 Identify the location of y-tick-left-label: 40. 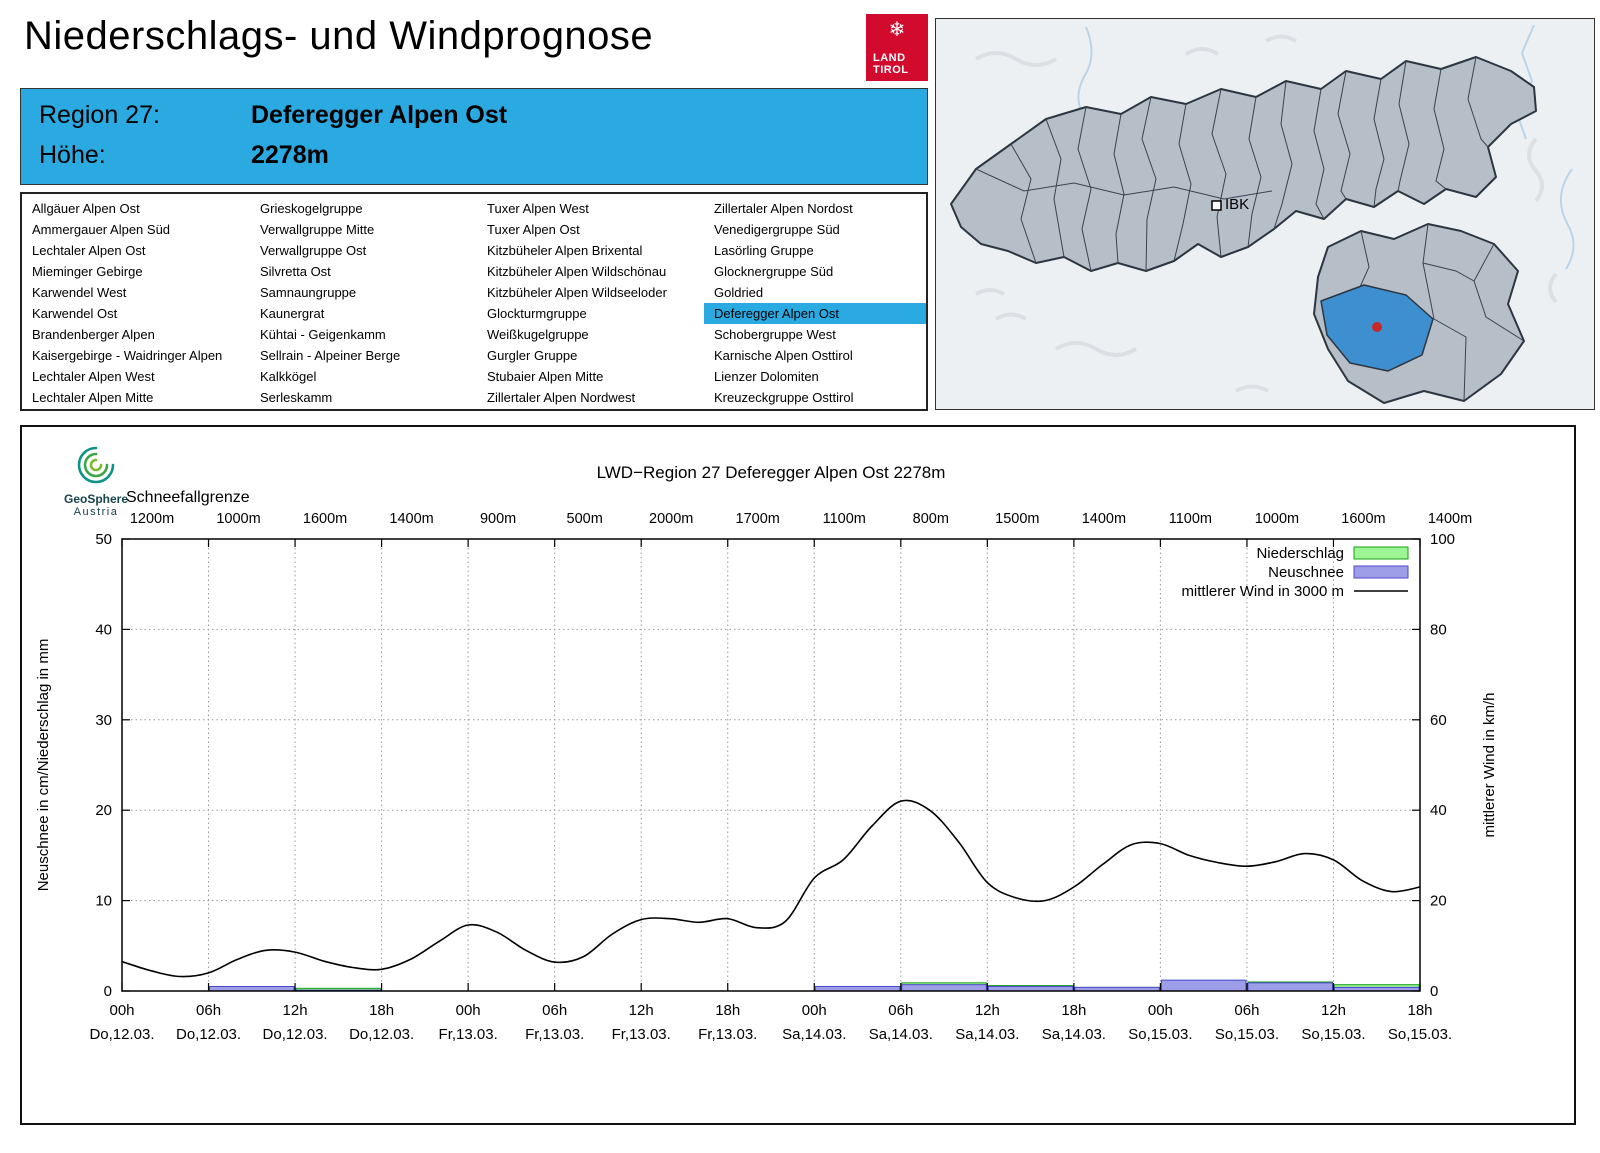
(103, 629).